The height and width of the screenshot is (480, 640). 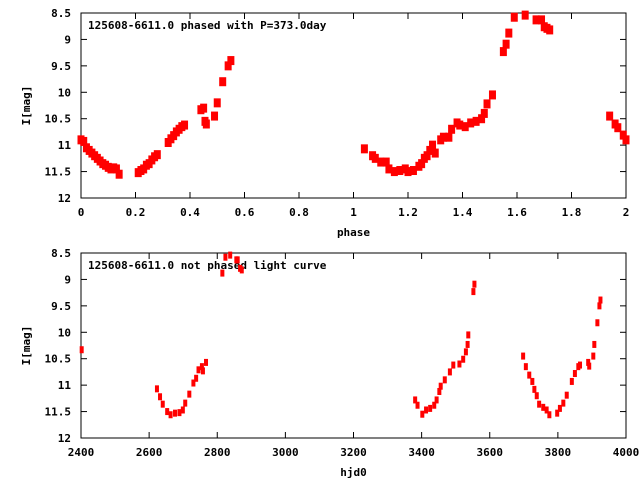 What do you see at coordinates (207, 25) in the screenshot?
I see `plot-title: 125608-6611.0 phased with P=373.0day` at bounding box center [207, 25].